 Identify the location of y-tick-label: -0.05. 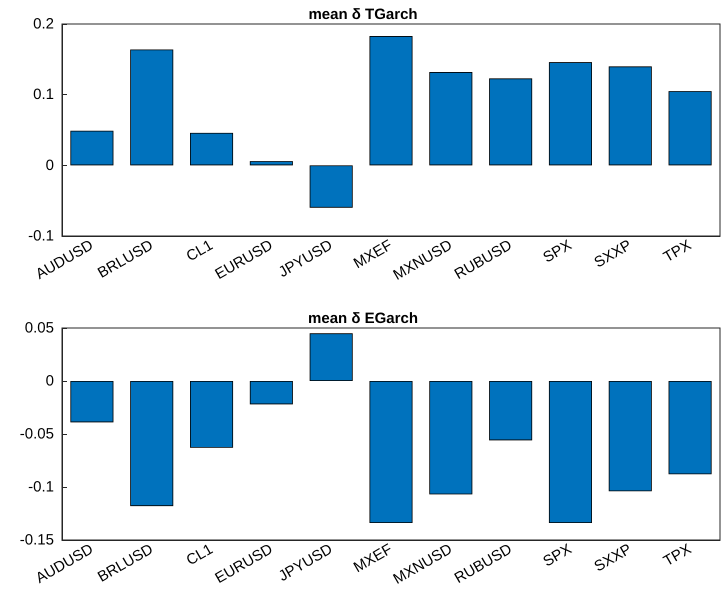
(37, 434).